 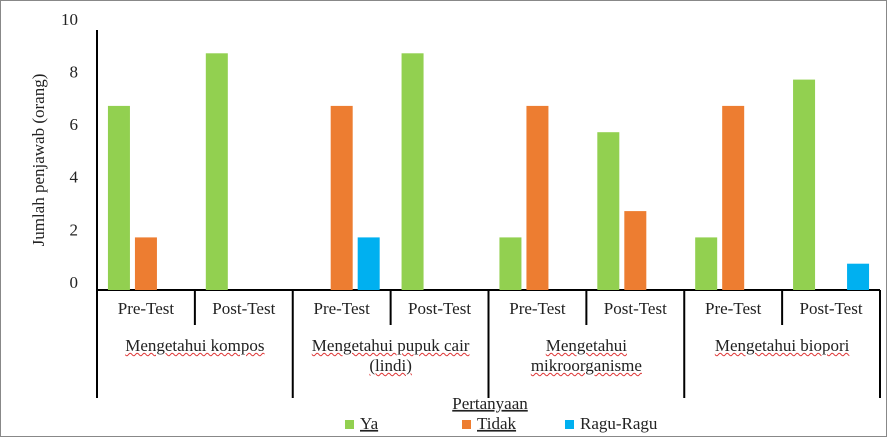 I want to click on y-tick-label: 0, so click(x=74, y=282).